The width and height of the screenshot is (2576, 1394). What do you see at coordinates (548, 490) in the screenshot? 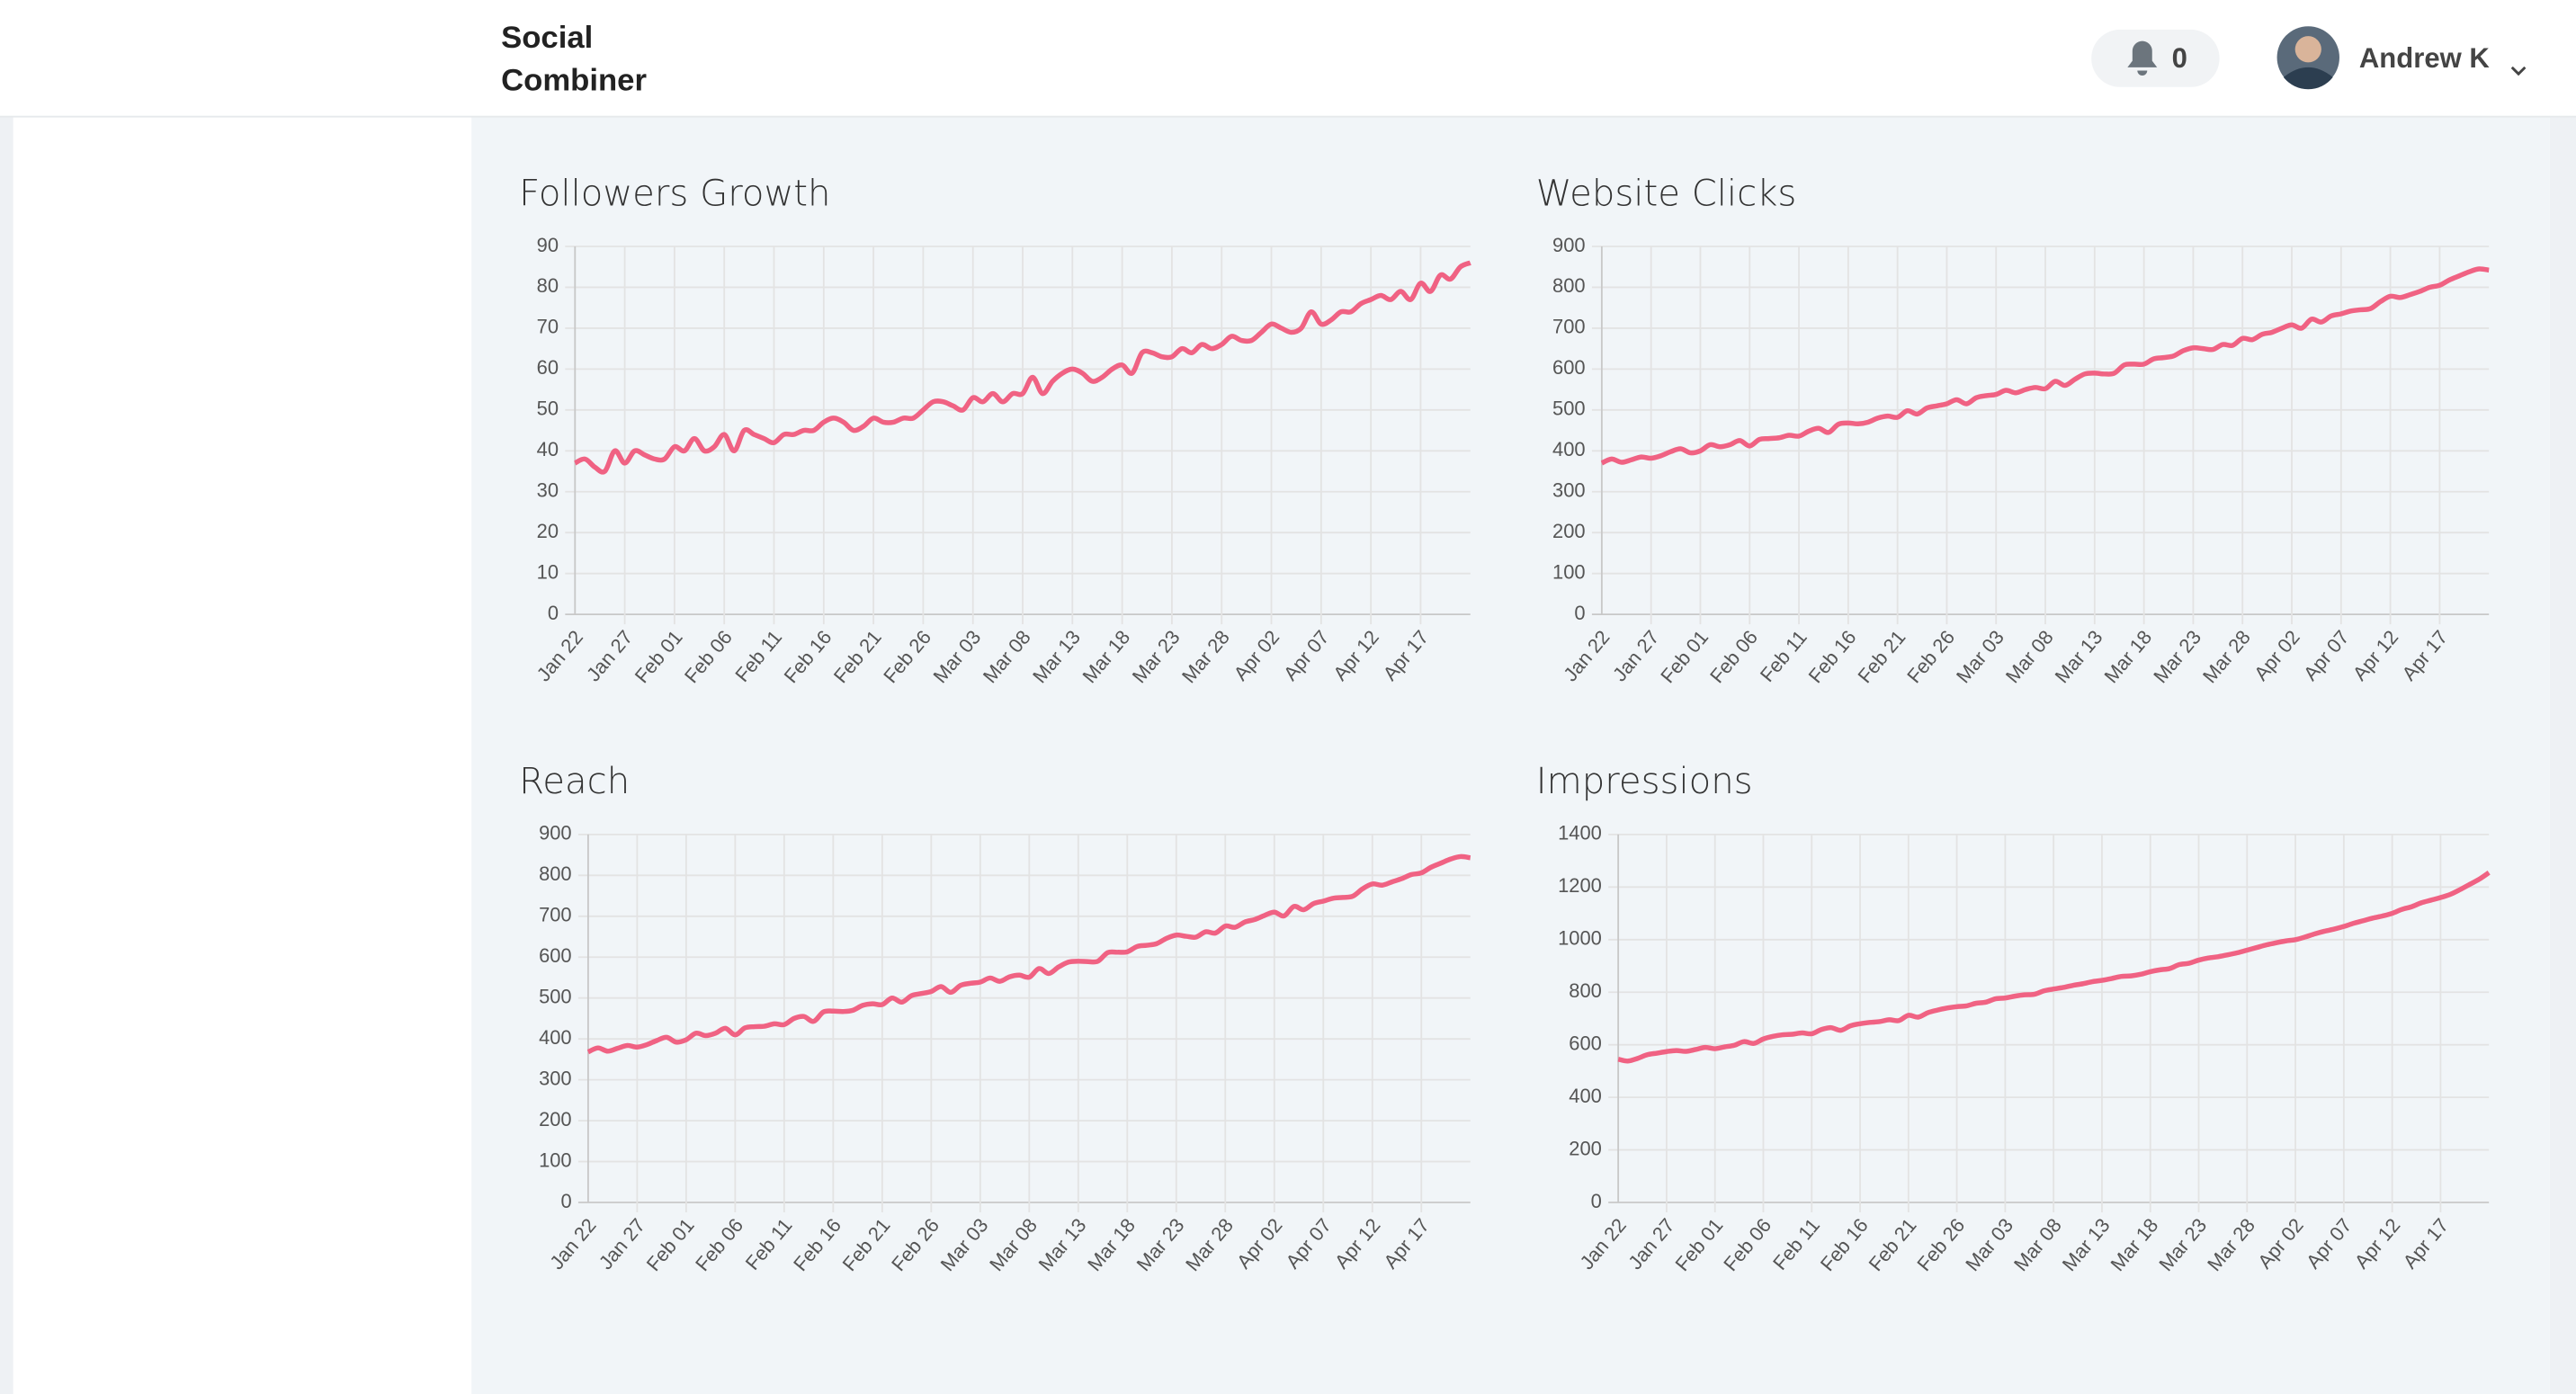
I see `y-tick-label: 30` at bounding box center [548, 490].